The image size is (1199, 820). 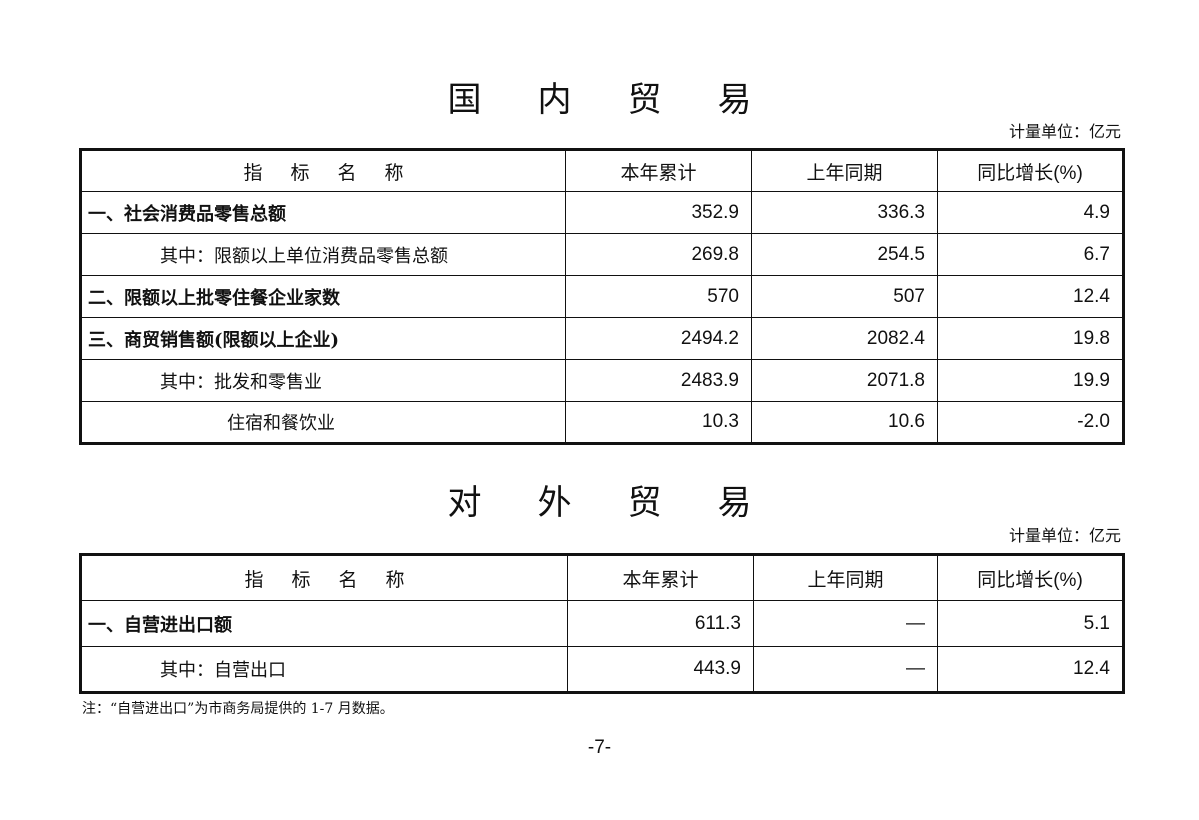 I want to click on cell-growth: 4.9, so click(x=1030, y=212).